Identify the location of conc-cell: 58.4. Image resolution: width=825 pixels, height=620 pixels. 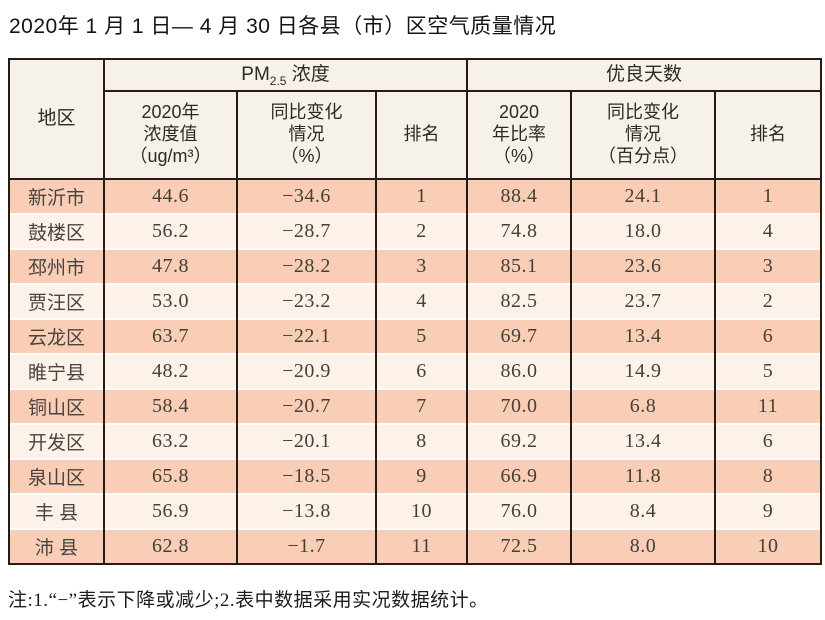
(170, 406).